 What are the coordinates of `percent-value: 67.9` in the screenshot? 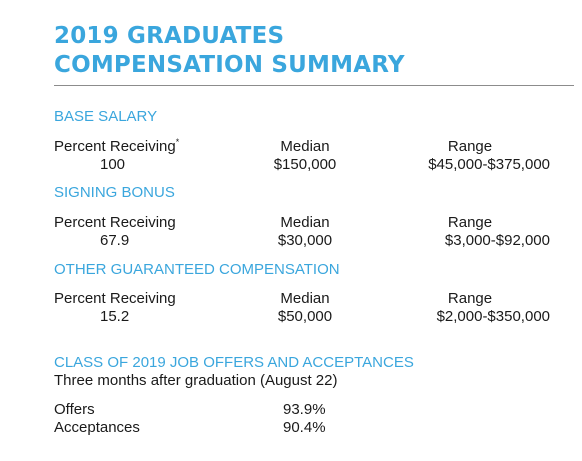 It's located at (115, 240).